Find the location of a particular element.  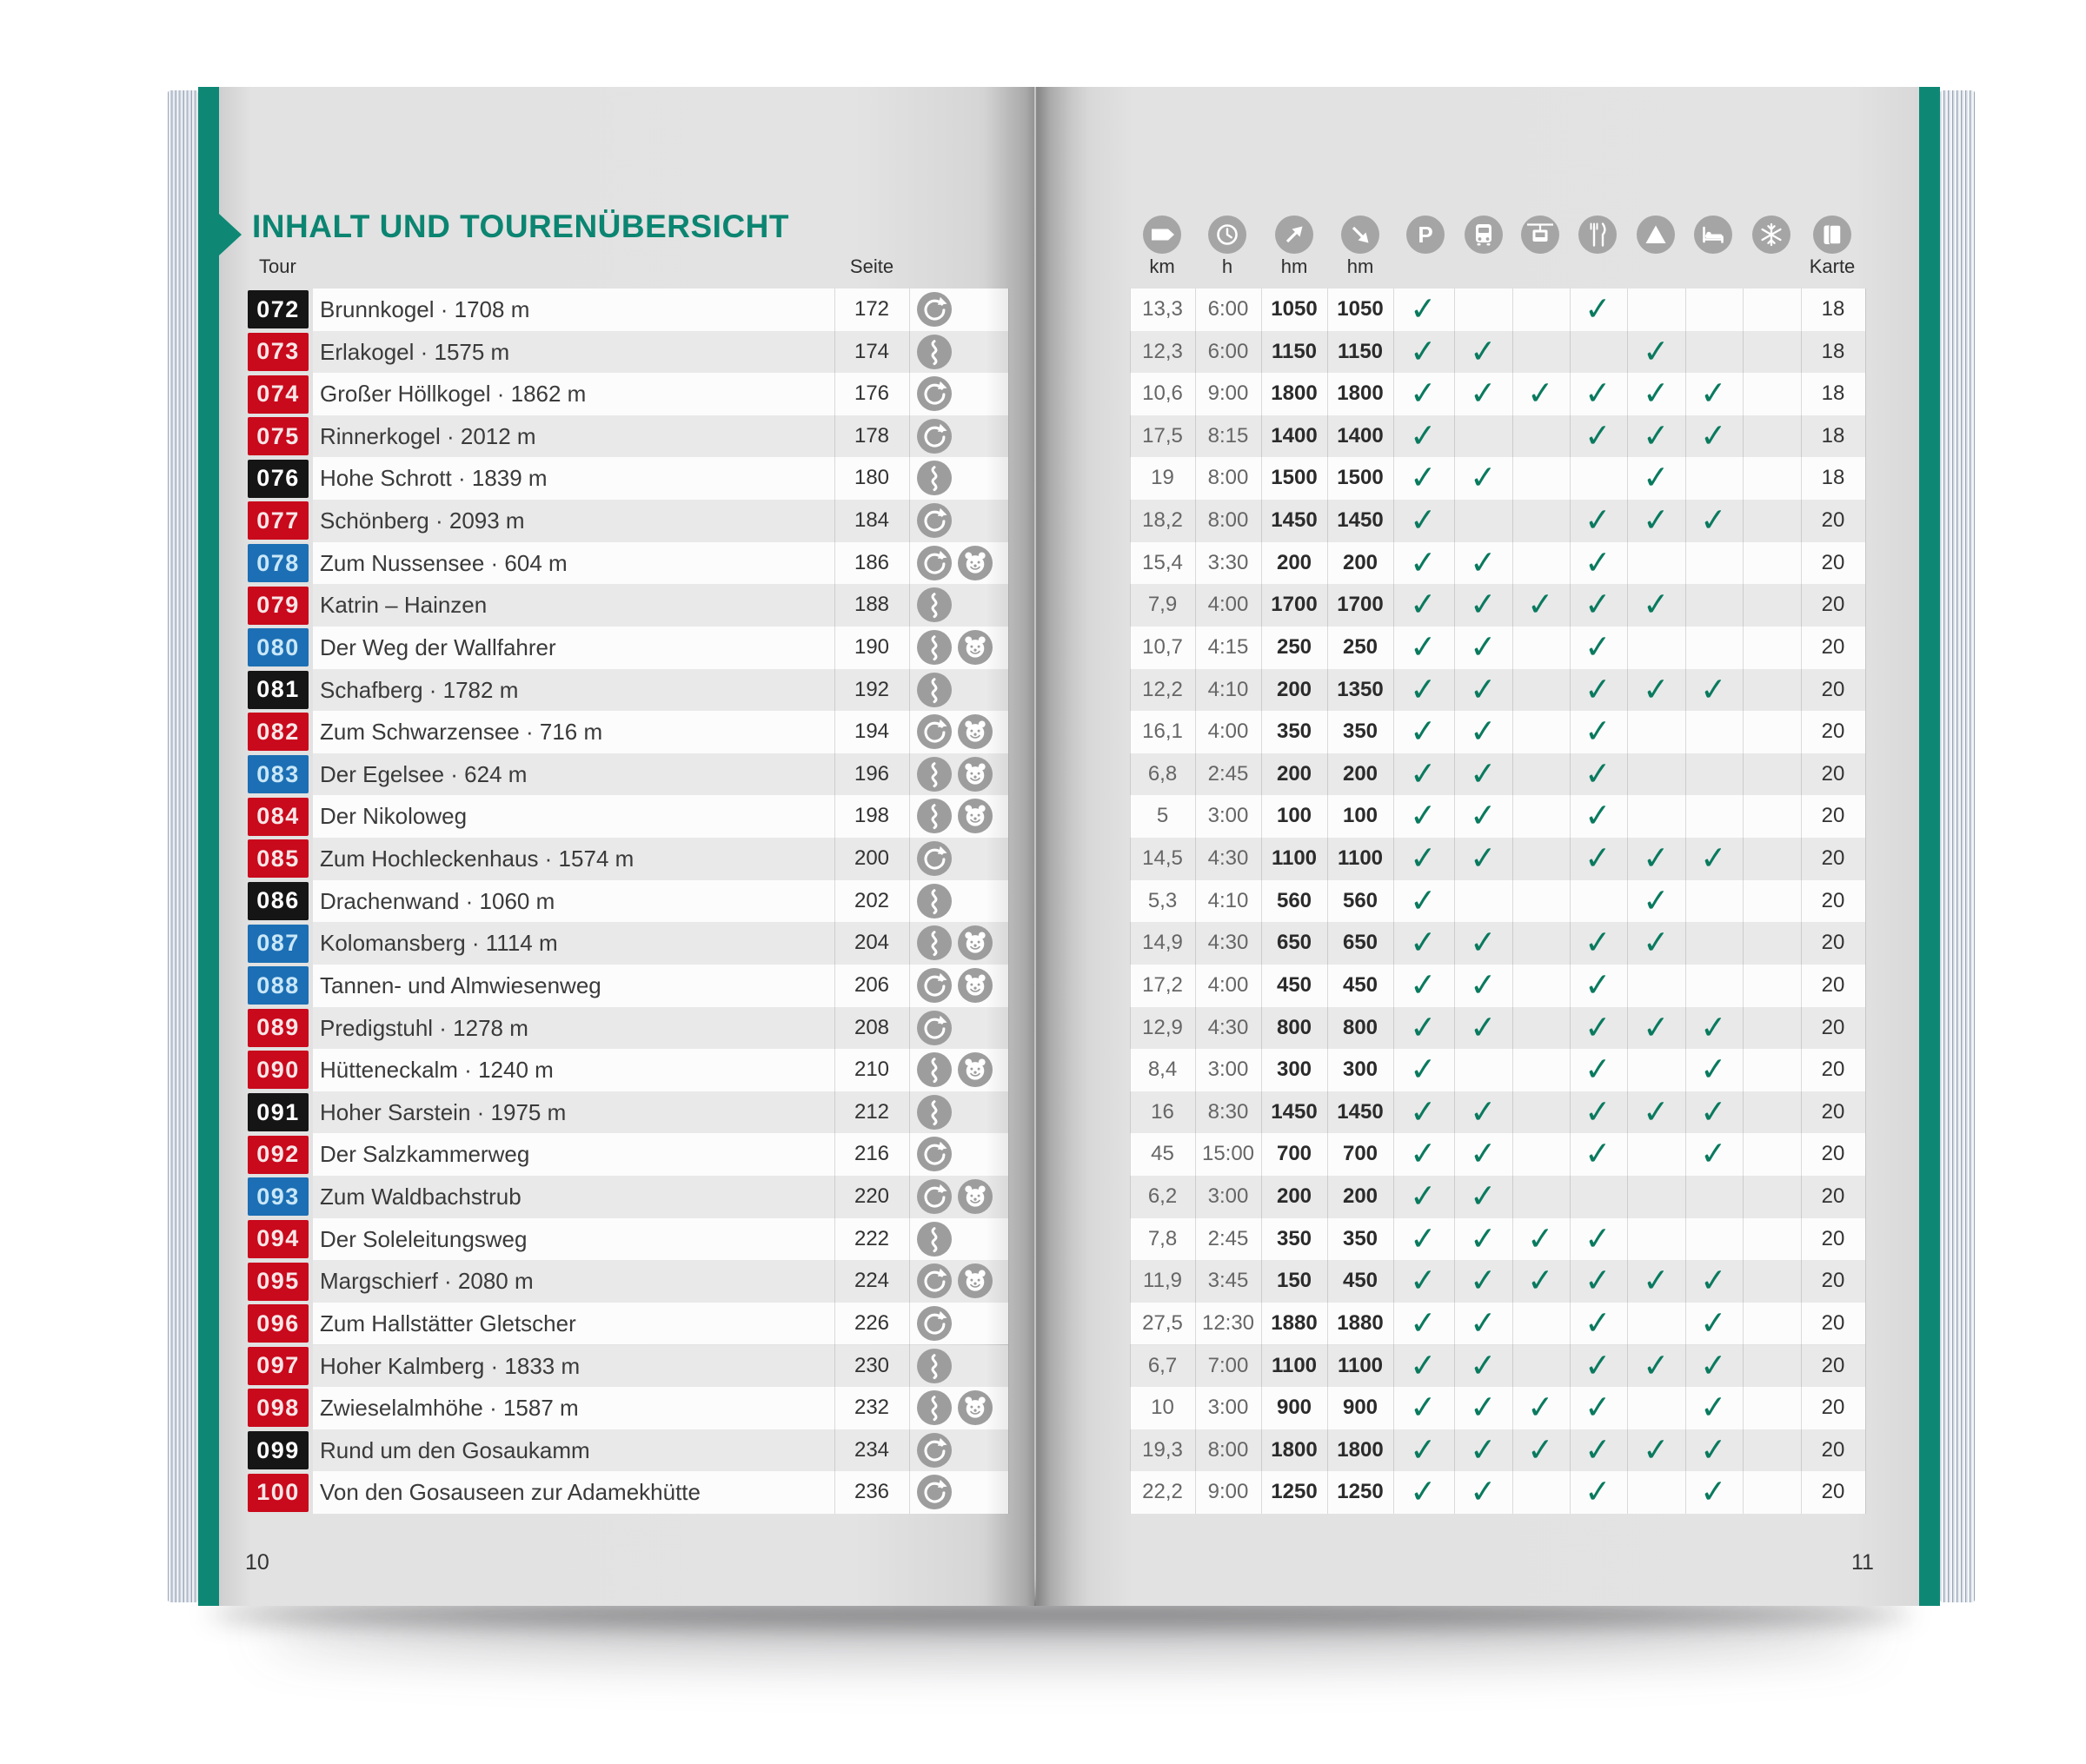

parking-icon: P is located at coordinates (1425, 235).